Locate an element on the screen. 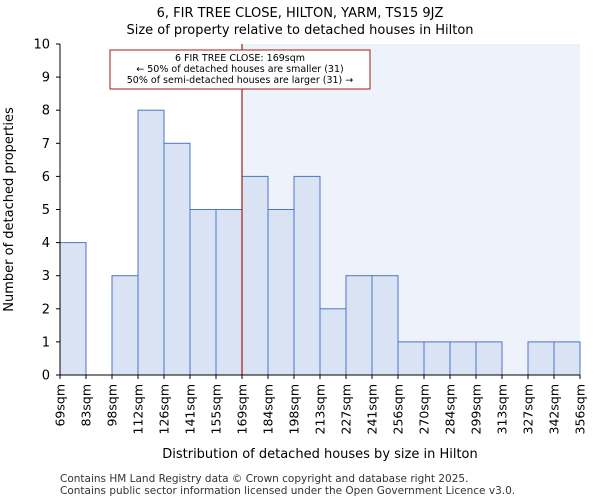  annotation-box is located at coordinates (240, 69).